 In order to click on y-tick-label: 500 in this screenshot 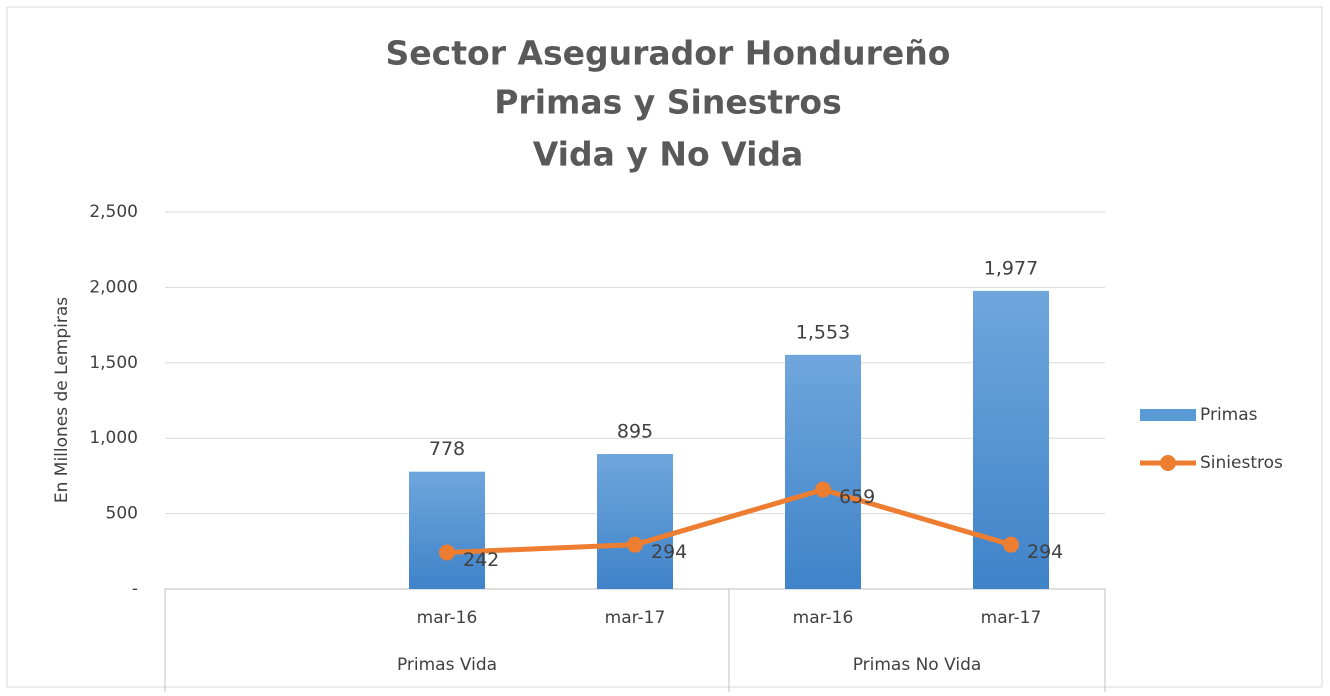, I will do `click(122, 514)`.